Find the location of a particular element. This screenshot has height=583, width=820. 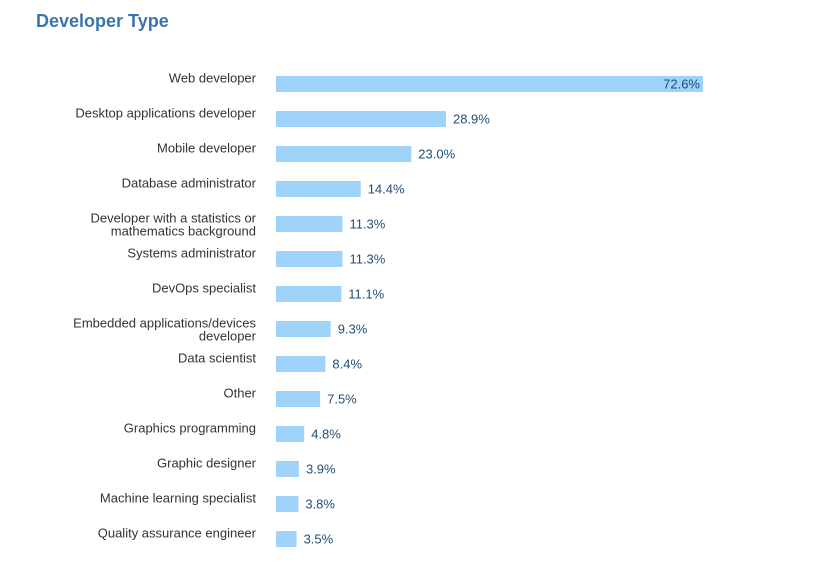

data-label: 23.0% is located at coordinates (436, 154).